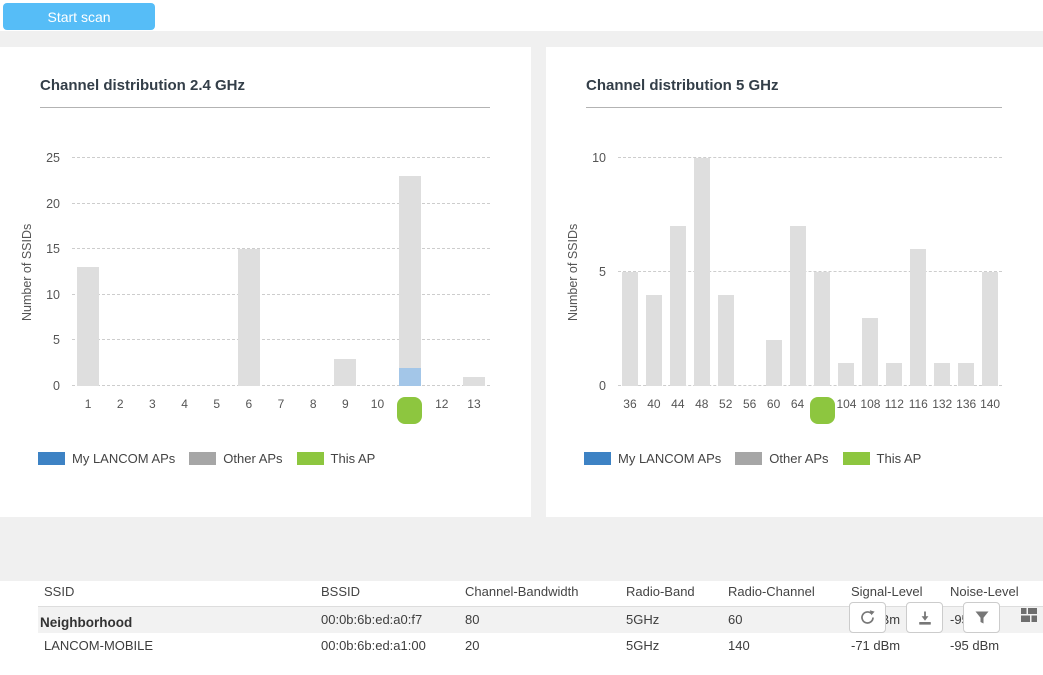  What do you see at coordinates (53, 158) in the screenshot?
I see `y-tick-label: 25` at bounding box center [53, 158].